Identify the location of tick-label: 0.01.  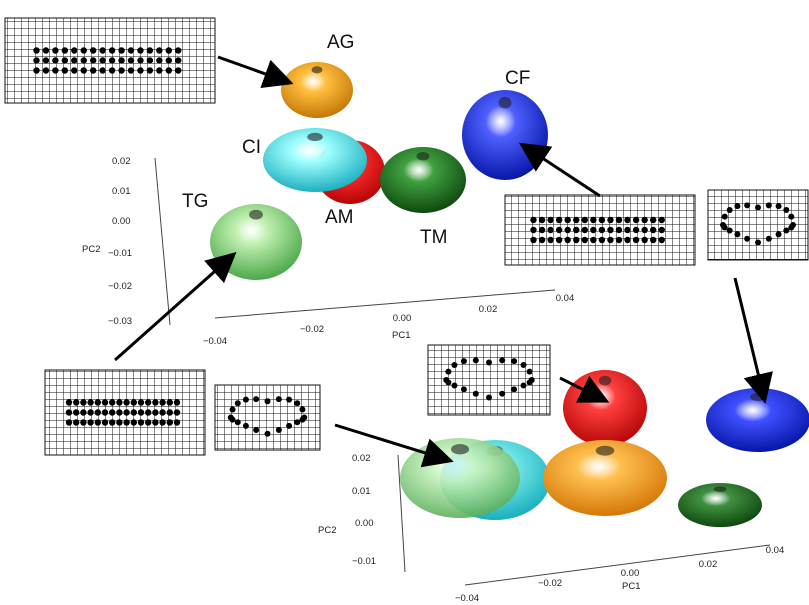
(121, 191).